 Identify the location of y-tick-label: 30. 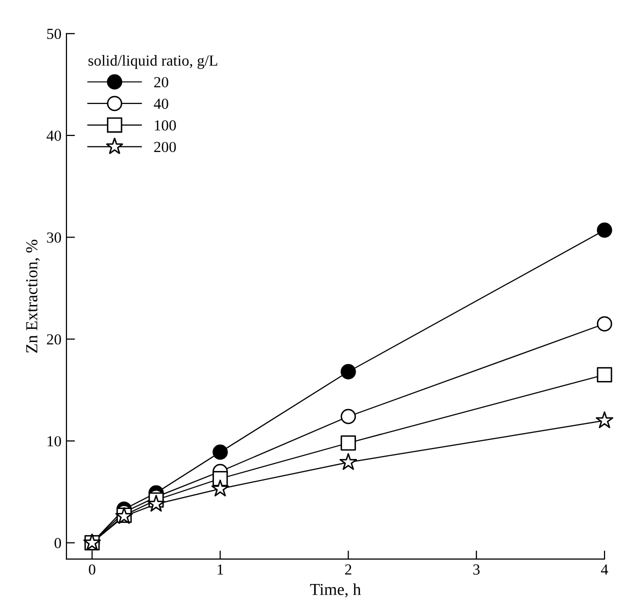
(54, 237).